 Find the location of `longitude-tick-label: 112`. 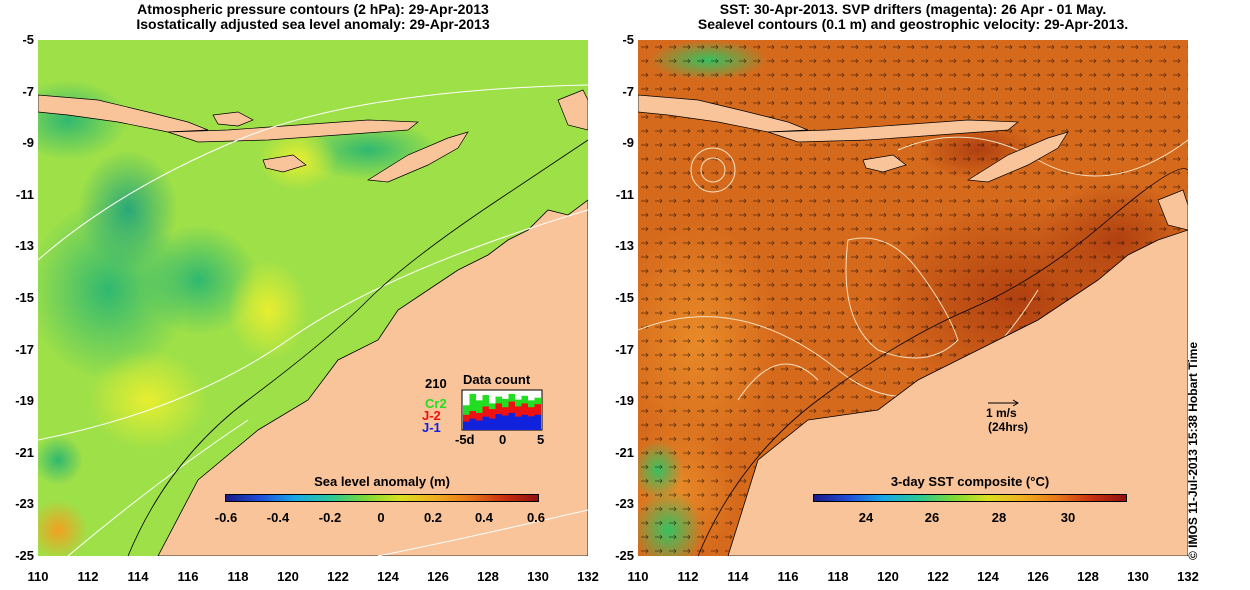

longitude-tick-label: 112 is located at coordinates (688, 576).